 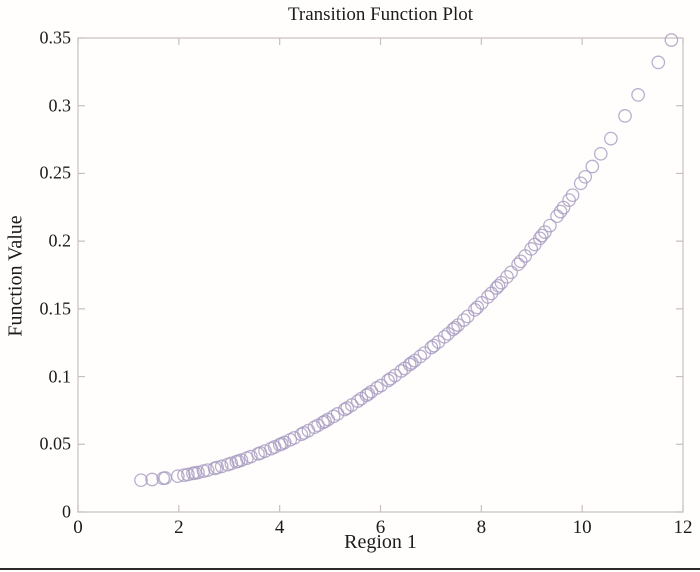 What do you see at coordinates (55, 172) in the screenshot?
I see `y-tick-label: 0.25` at bounding box center [55, 172].